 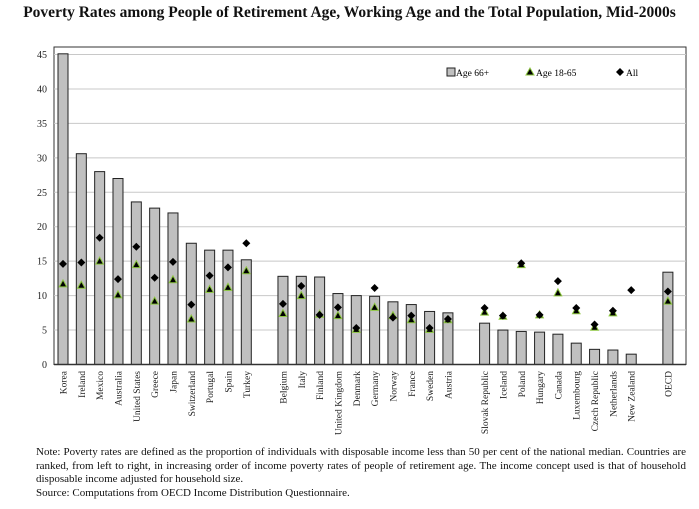 What do you see at coordinates (620, 72) in the screenshot?
I see `legend-swatch-all` at bounding box center [620, 72].